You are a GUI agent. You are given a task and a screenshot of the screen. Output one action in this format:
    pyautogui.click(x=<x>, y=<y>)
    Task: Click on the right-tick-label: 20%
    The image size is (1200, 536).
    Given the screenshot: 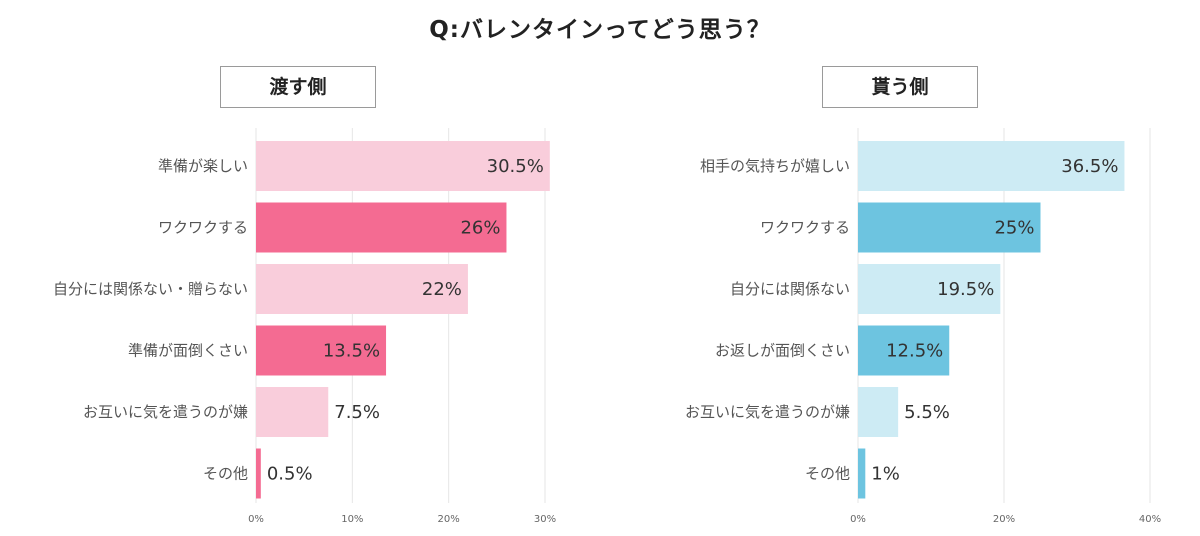 What is the action you would take?
    pyautogui.click(x=1004, y=519)
    